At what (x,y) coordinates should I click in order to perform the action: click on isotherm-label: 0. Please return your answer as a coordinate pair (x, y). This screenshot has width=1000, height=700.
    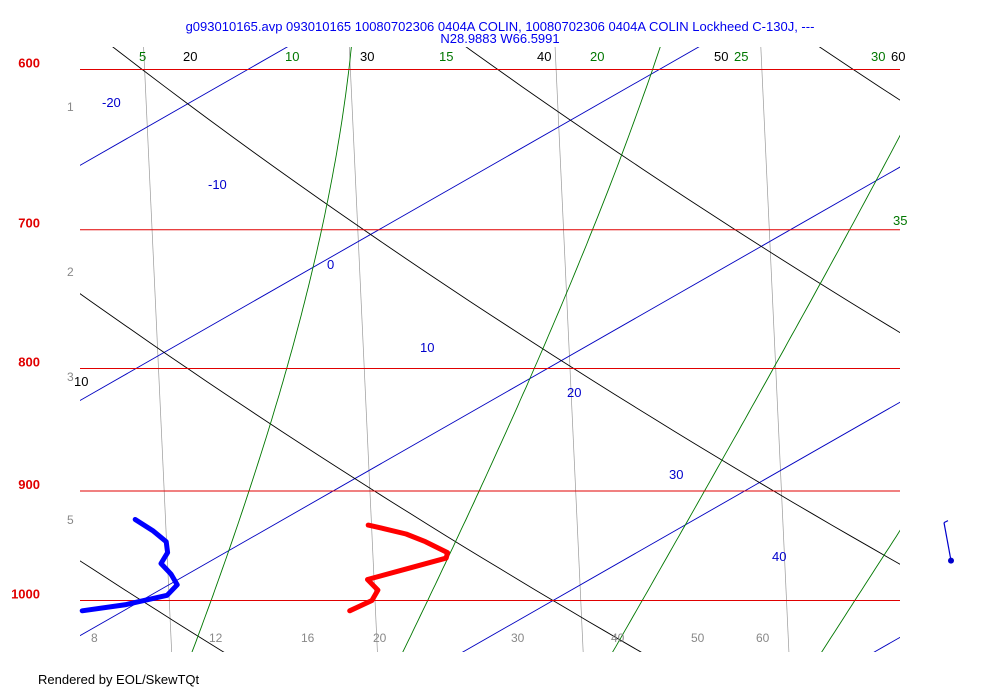
    Looking at the image, I should click on (330, 264).